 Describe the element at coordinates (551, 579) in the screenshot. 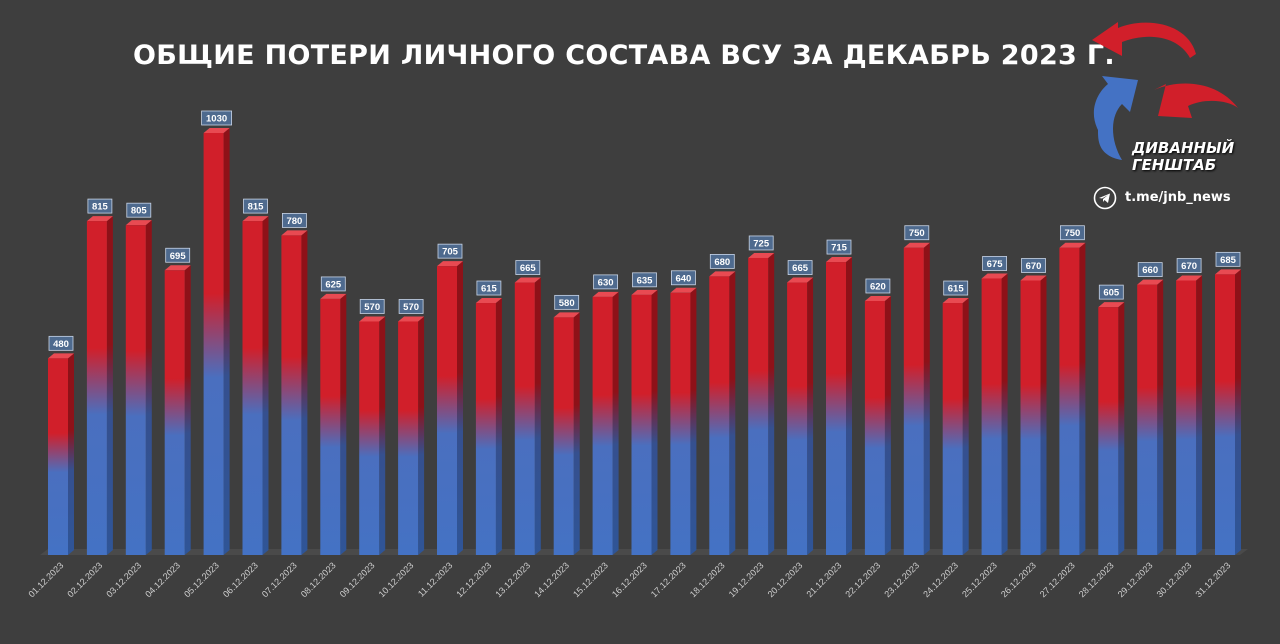

I see `x-tick-label: 14.12.2023` at that location.